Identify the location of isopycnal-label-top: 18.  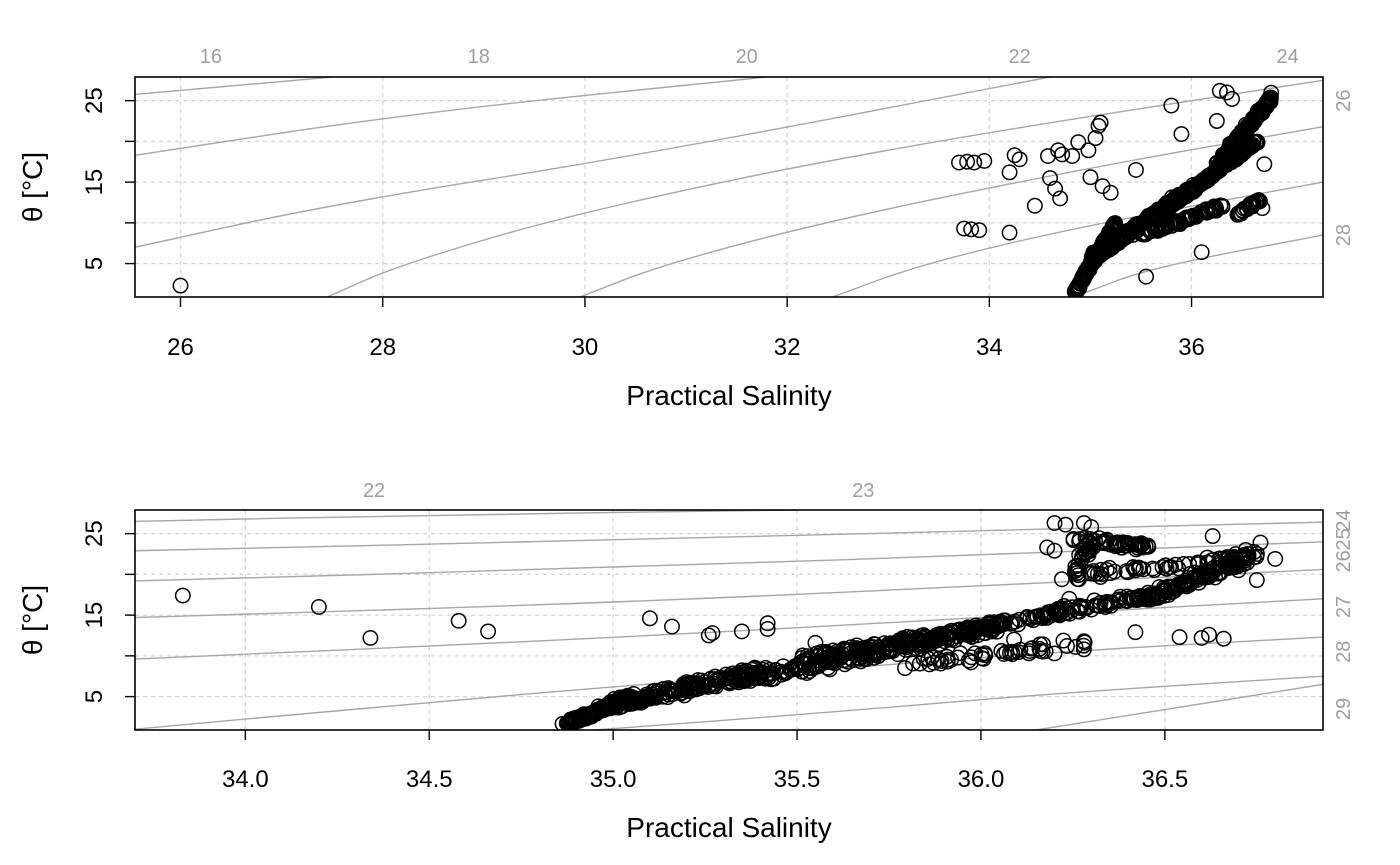
(479, 57).